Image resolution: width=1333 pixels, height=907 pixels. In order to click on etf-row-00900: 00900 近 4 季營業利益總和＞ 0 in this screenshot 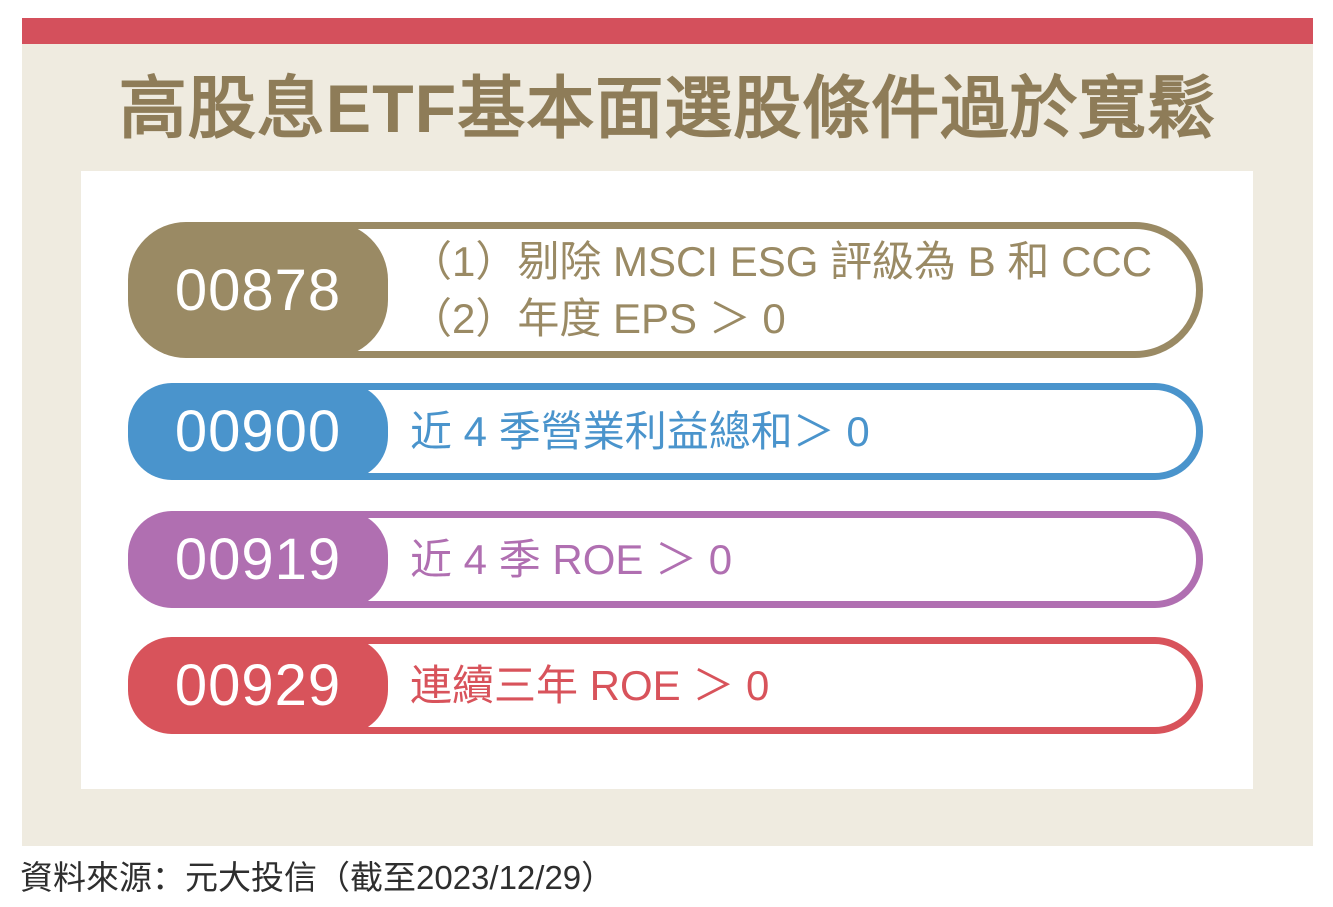, I will do `click(665, 431)`.